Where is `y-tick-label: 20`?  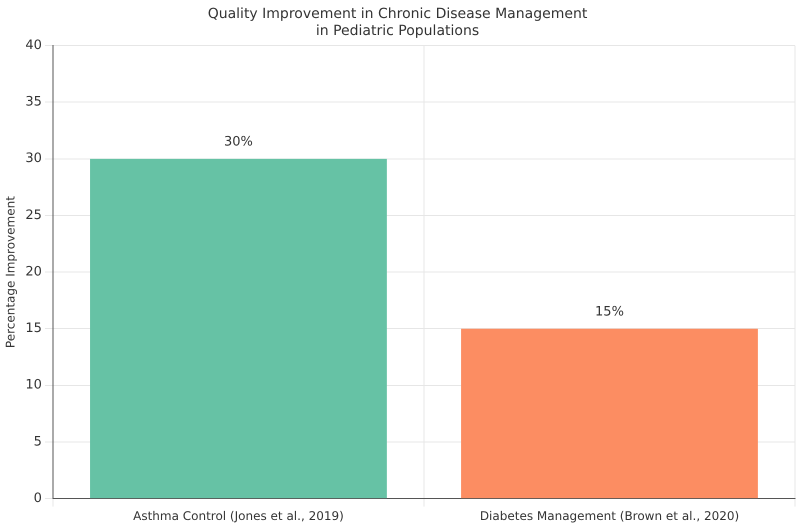
y-tick-label: 20 is located at coordinates (33, 272).